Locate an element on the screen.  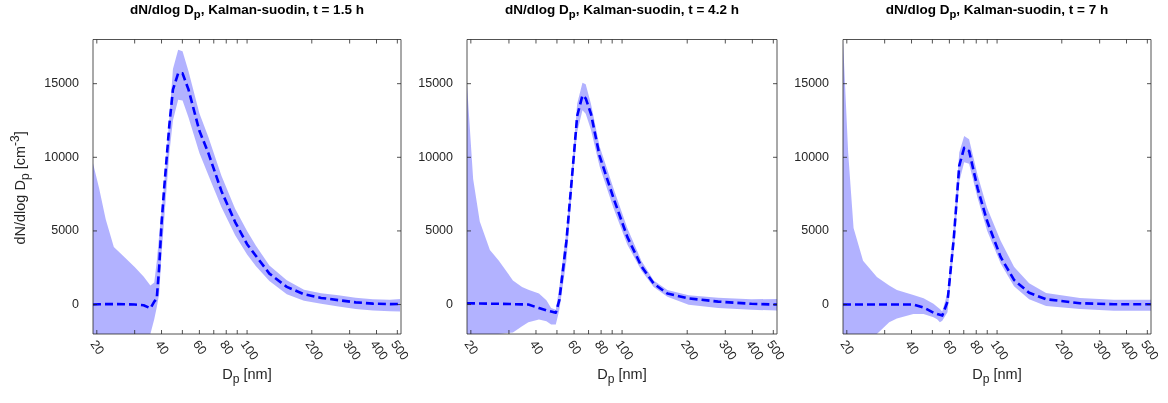
chart-title: dN/dlog D$_{p}$, Kalman-suodin, t = 7 h is located at coordinates (997, 11).